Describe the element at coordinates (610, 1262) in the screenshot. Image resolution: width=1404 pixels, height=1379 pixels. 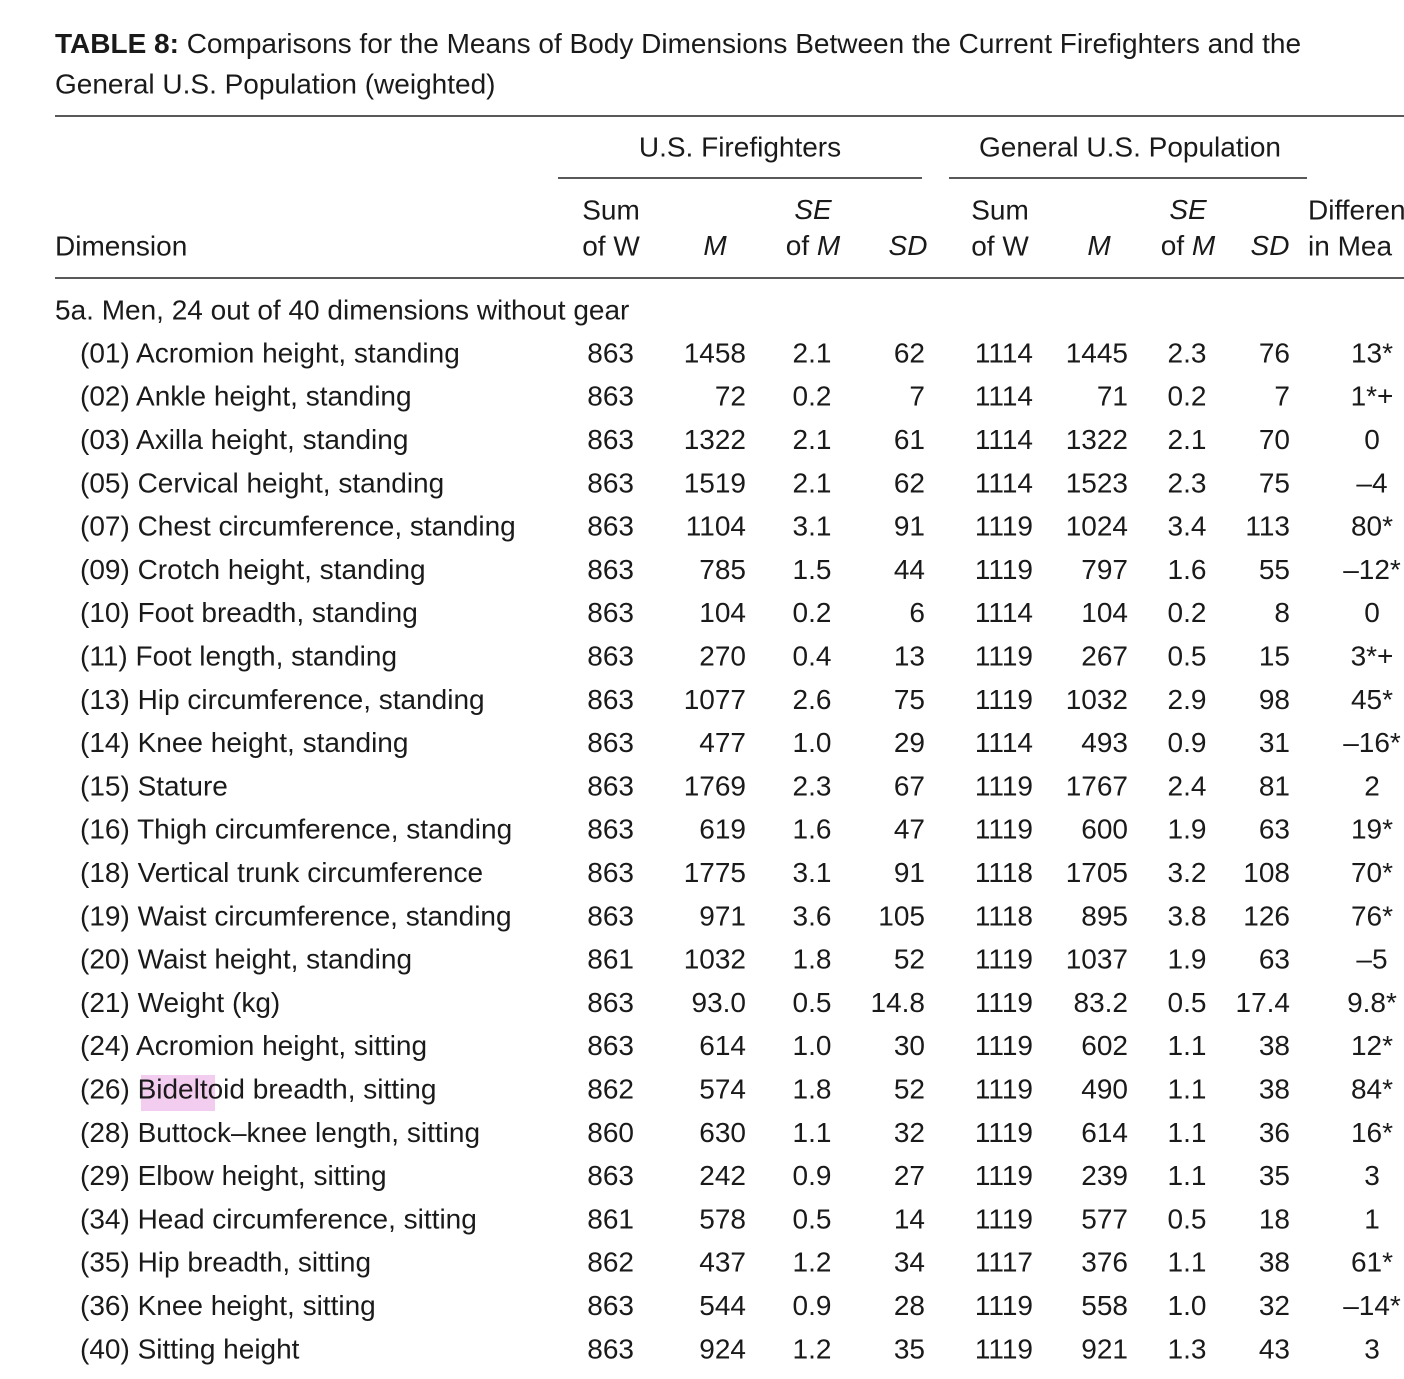
I see `cell: 862` at that location.